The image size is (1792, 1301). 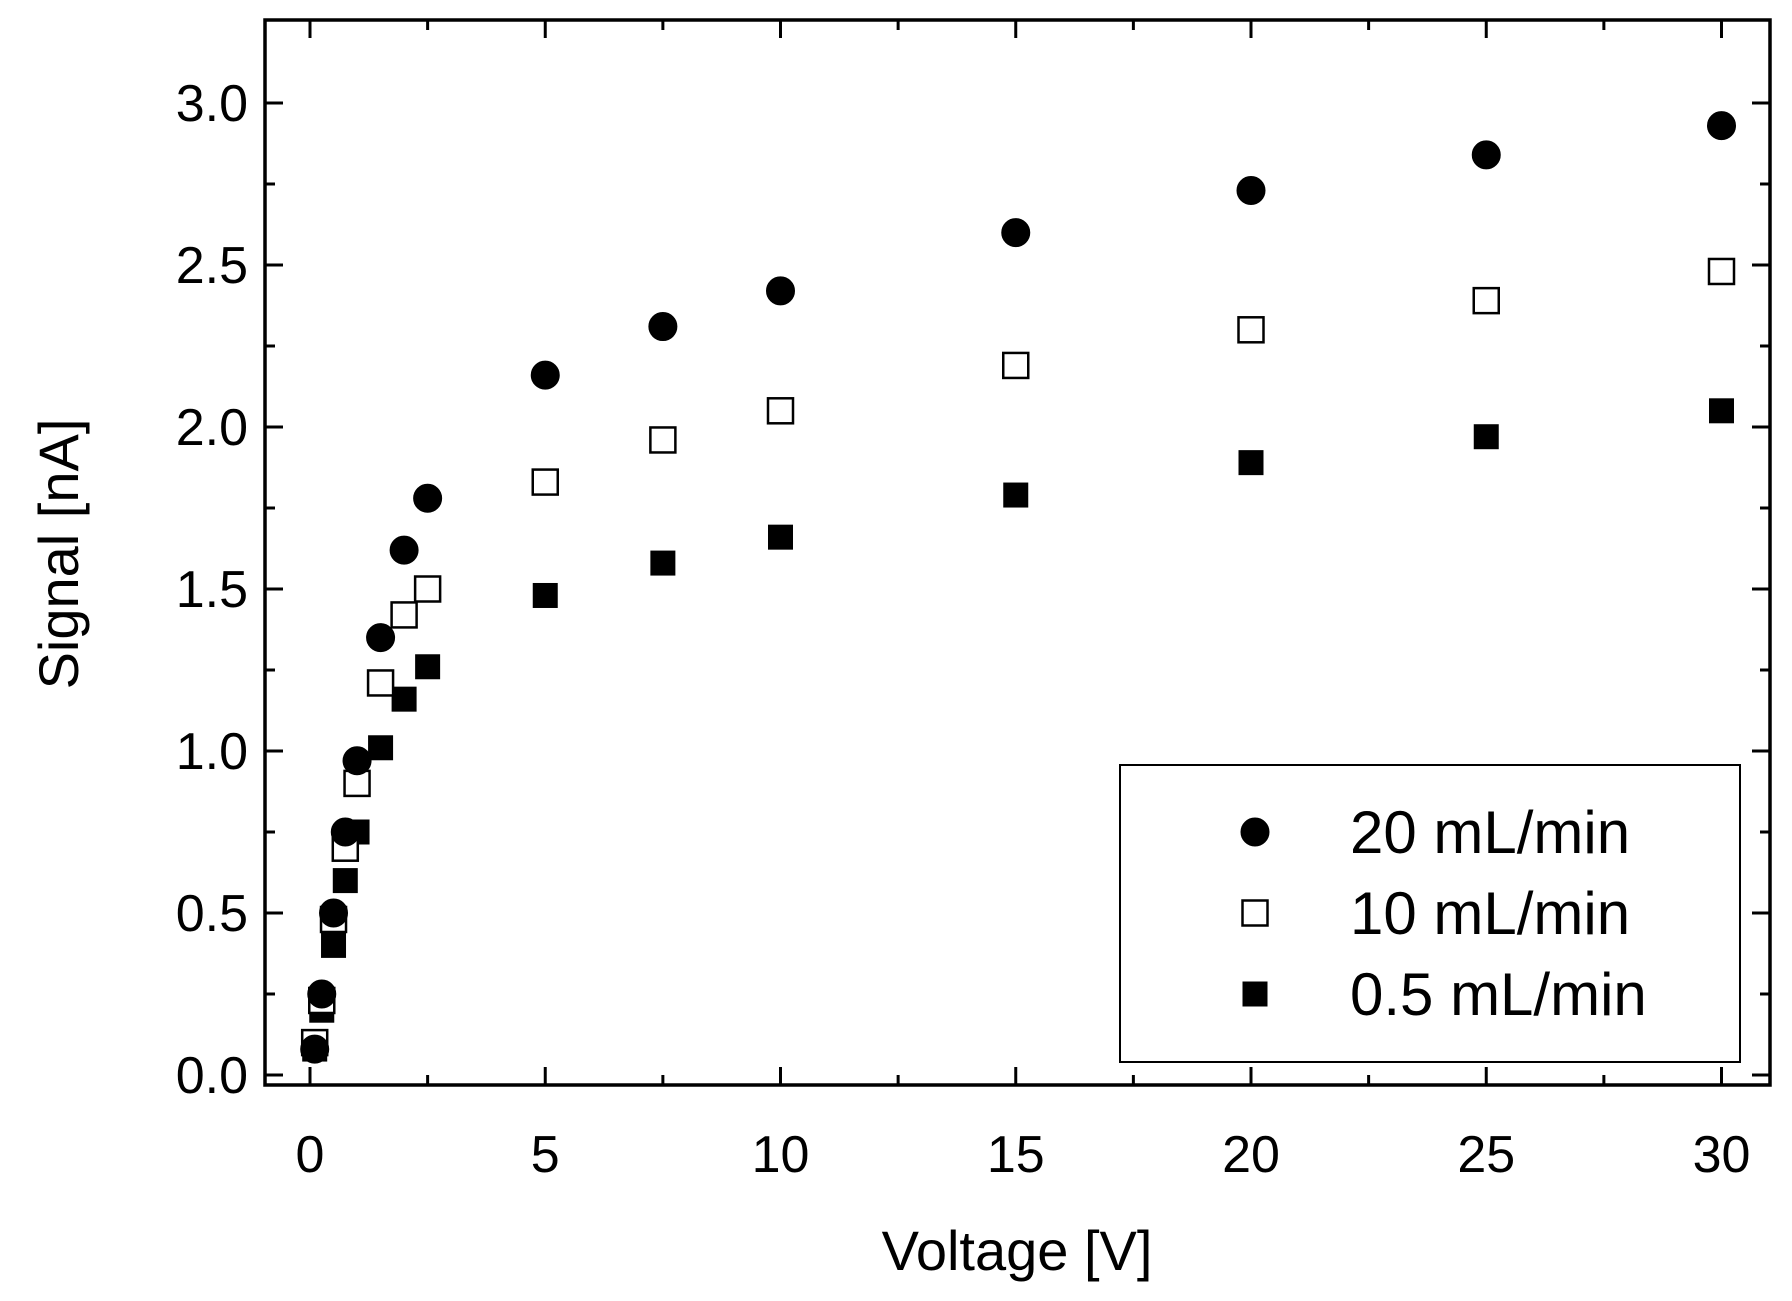 What do you see at coordinates (1016, 1155) in the screenshot?
I see `x-tick-label: 15` at bounding box center [1016, 1155].